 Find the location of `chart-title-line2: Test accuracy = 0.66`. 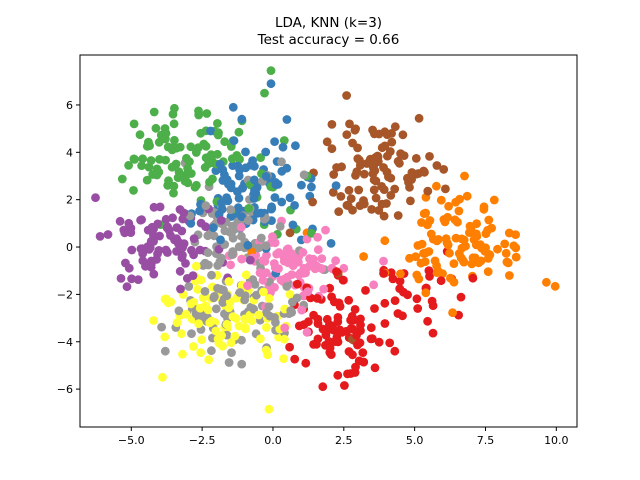

chart-title-line2: Test accuracy = 0.66 is located at coordinates (328, 40).